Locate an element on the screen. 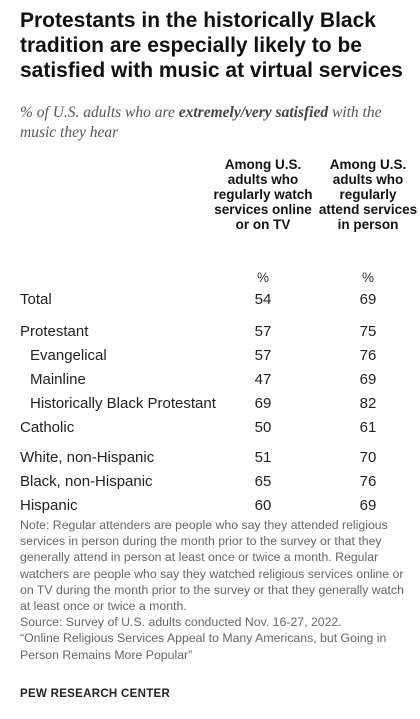 Image resolution: width=420 pixels, height=719 pixels. table-row-total: Total 54 69 is located at coordinates (210, 300).